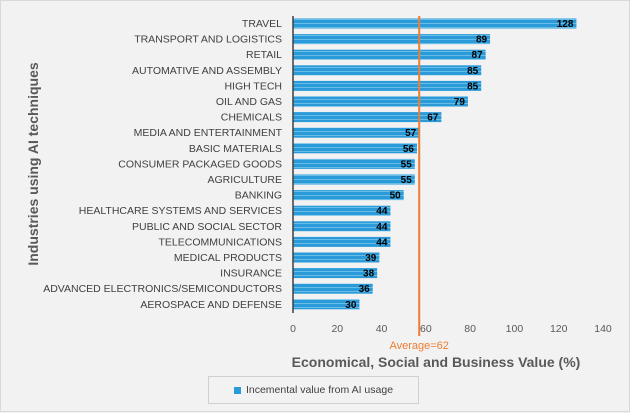  I want to click on category-label: HEALTHCARE SYSTEMS AND SERVICES, so click(180, 211).